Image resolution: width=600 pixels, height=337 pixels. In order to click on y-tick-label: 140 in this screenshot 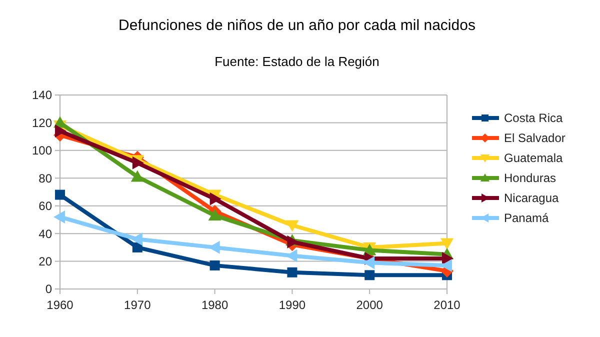, I will do `click(42, 95)`.